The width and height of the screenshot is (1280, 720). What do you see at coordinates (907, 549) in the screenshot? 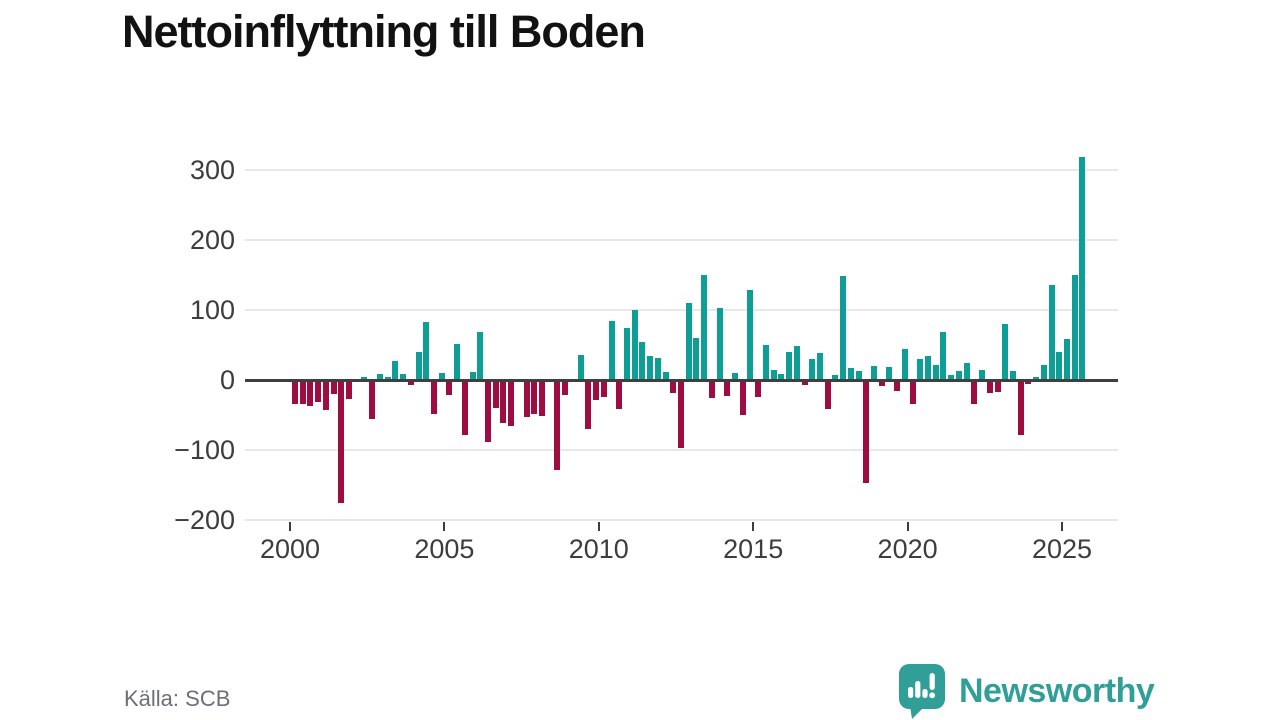
I see `x-tick-label-2020: 2020` at bounding box center [907, 549].